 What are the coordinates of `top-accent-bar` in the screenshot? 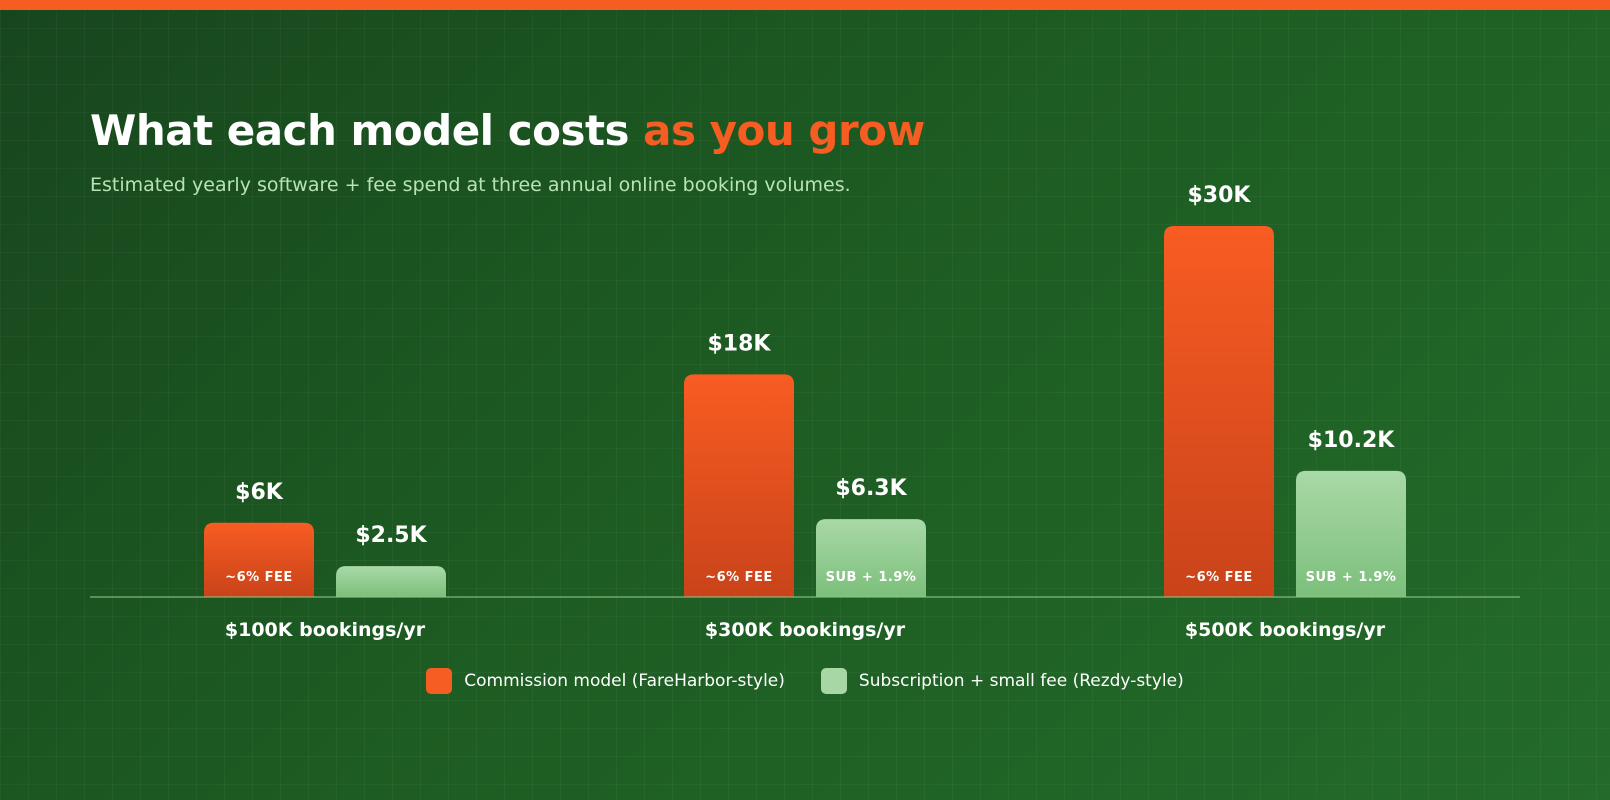 It's located at (805, 5).